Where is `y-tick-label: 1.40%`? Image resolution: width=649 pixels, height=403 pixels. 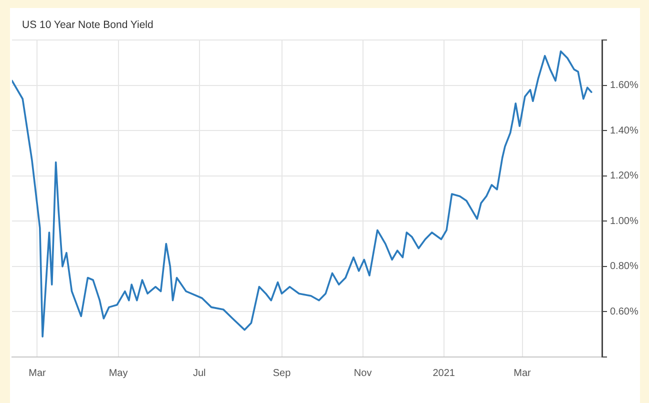 y-tick-label: 1.40% is located at coordinates (624, 130).